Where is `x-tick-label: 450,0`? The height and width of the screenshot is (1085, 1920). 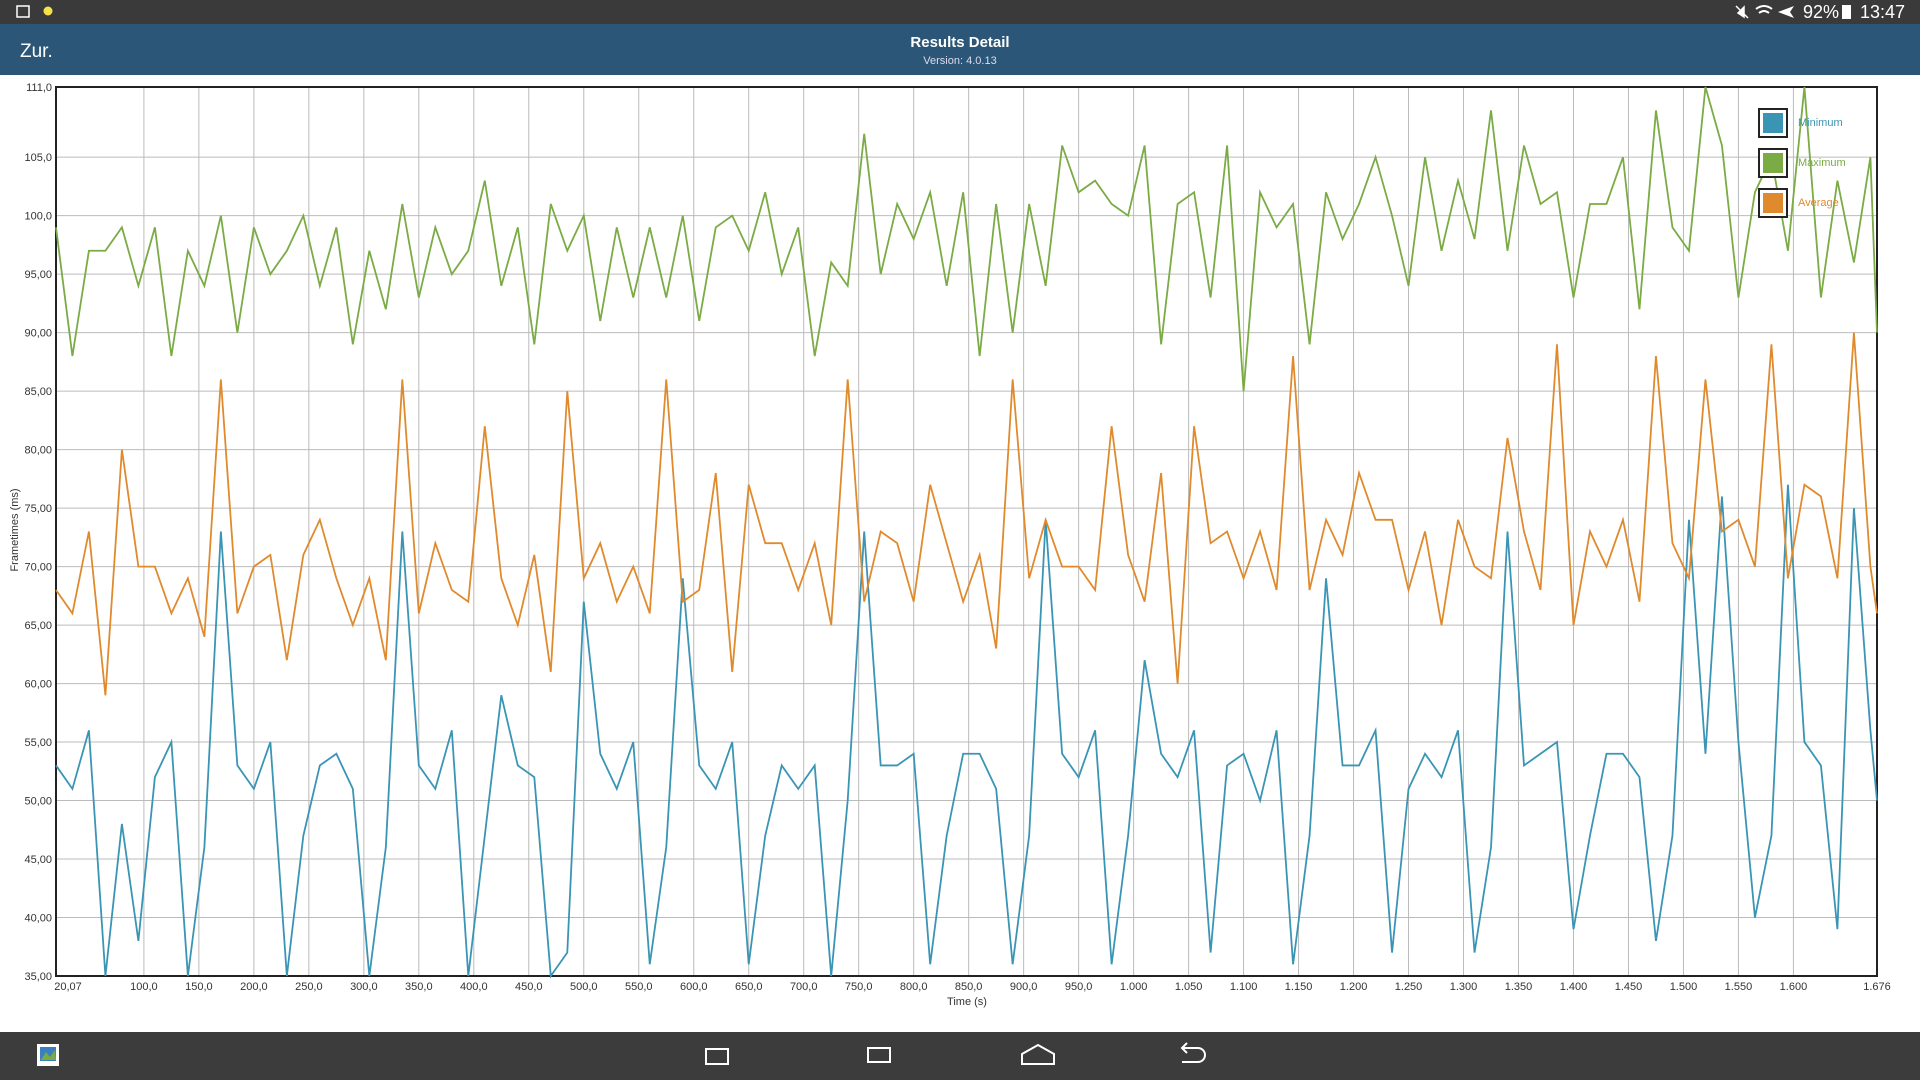
x-tick-label: 450,0 is located at coordinates (529, 987).